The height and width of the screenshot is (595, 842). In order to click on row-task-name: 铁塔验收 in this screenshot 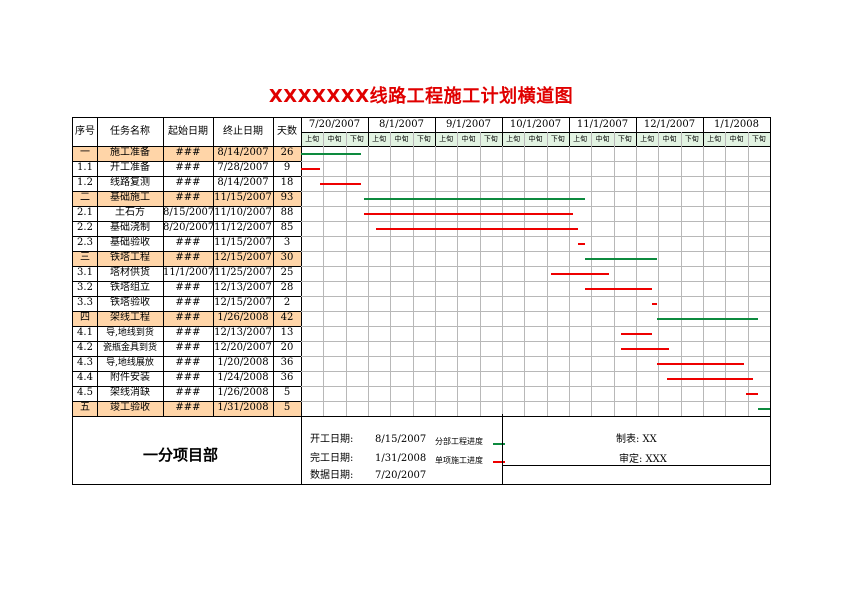, I will do `click(130, 302)`.